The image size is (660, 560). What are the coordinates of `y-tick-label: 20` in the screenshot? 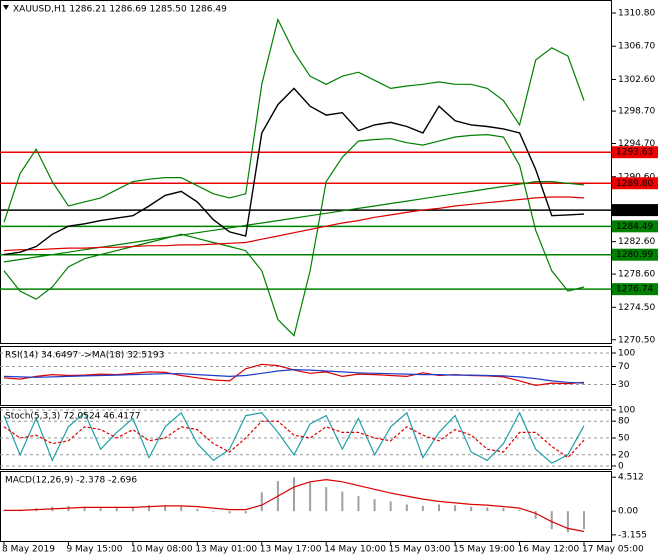 It's located at (624, 455).